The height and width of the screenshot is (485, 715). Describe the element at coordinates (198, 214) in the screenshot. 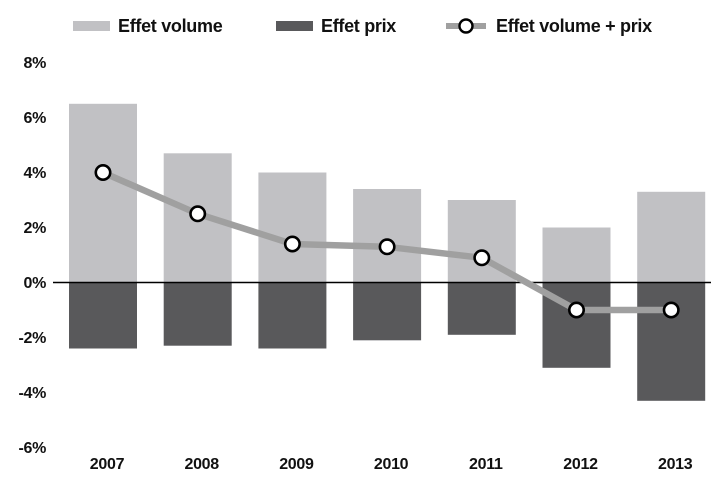

I see `marker-2008` at that location.